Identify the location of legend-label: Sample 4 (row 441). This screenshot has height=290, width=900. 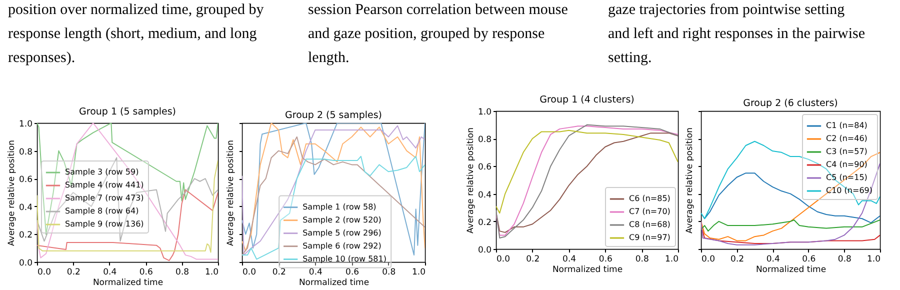
(104, 185).